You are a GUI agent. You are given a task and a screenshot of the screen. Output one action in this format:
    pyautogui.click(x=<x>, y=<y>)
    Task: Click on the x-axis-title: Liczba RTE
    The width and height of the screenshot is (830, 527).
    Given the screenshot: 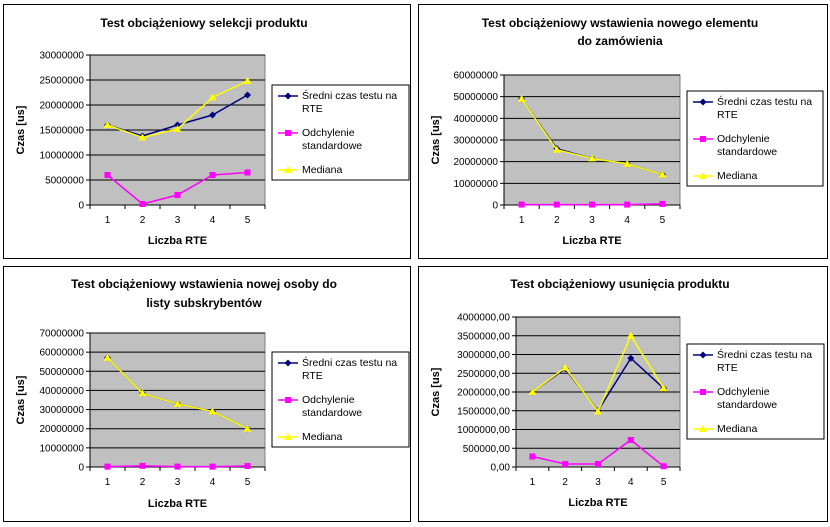 What is the action you would take?
    pyautogui.click(x=177, y=241)
    